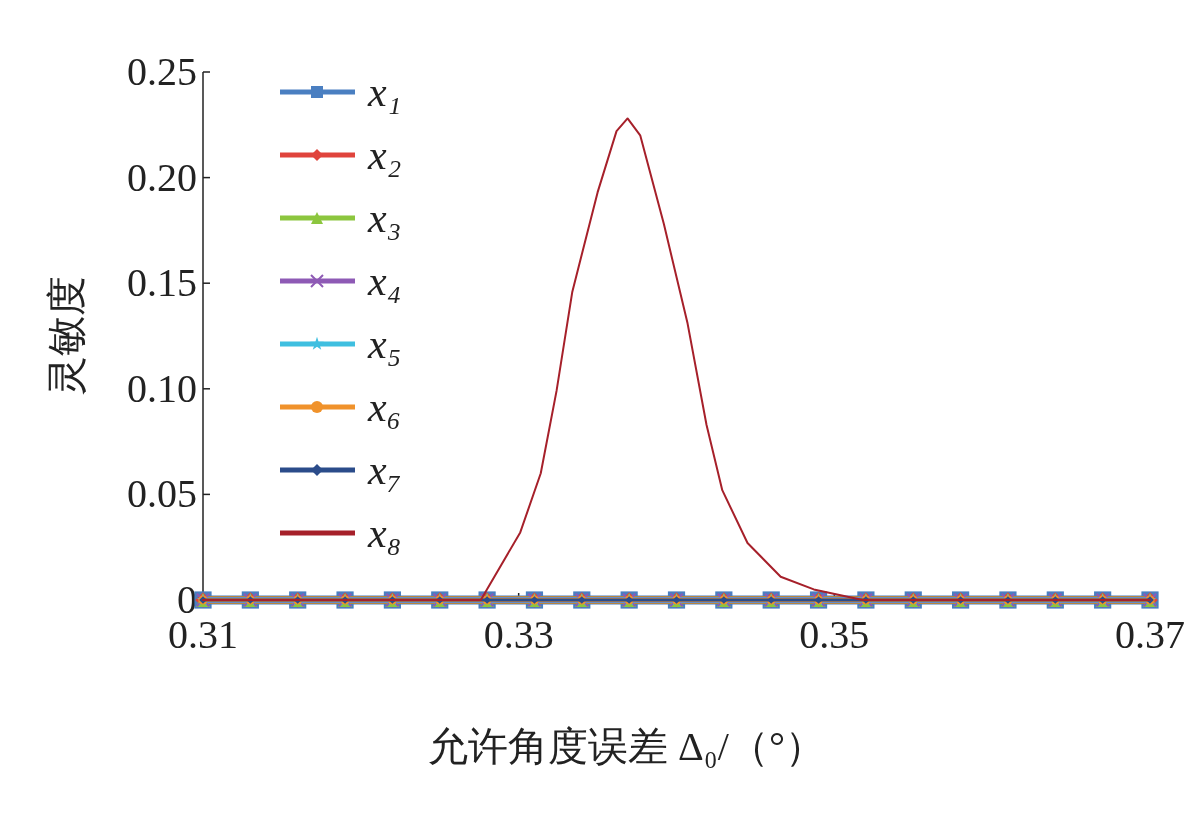  Describe the element at coordinates (162, 71) in the screenshot. I see `y-tick-label: 0.25` at that location.